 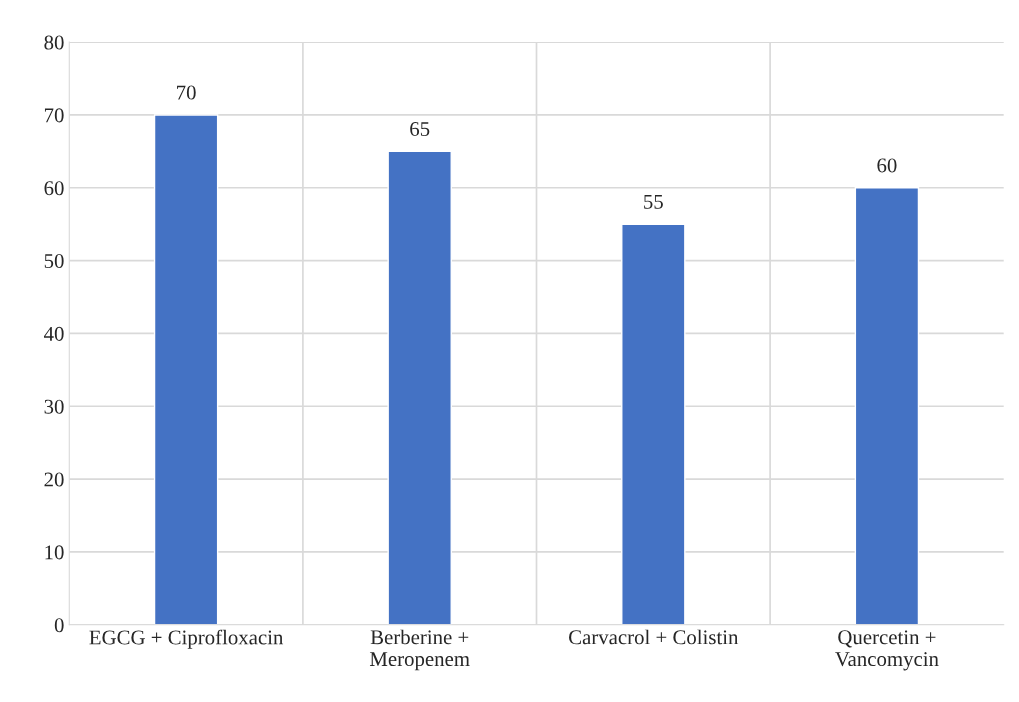 What do you see at coordinates (54, 188) in the screenshot?
I see `y-tick-label: 60` at bounding box center [54, 188].